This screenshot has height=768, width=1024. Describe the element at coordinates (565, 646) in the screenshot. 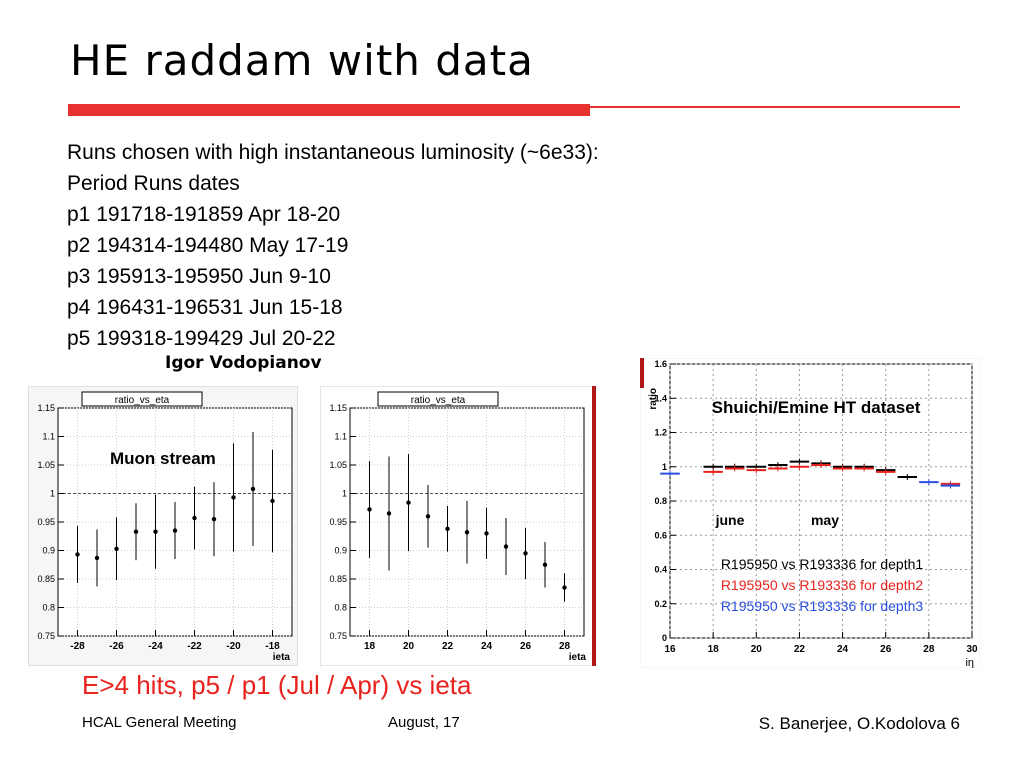

I see `x-tick-label: 28` at that location.